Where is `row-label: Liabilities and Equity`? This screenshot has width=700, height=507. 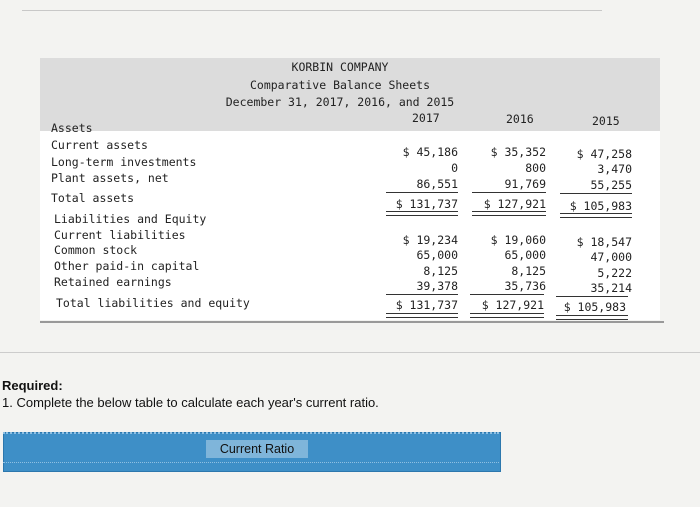
row-label: Liabilities and Equity is located at coordinates (130, 219).